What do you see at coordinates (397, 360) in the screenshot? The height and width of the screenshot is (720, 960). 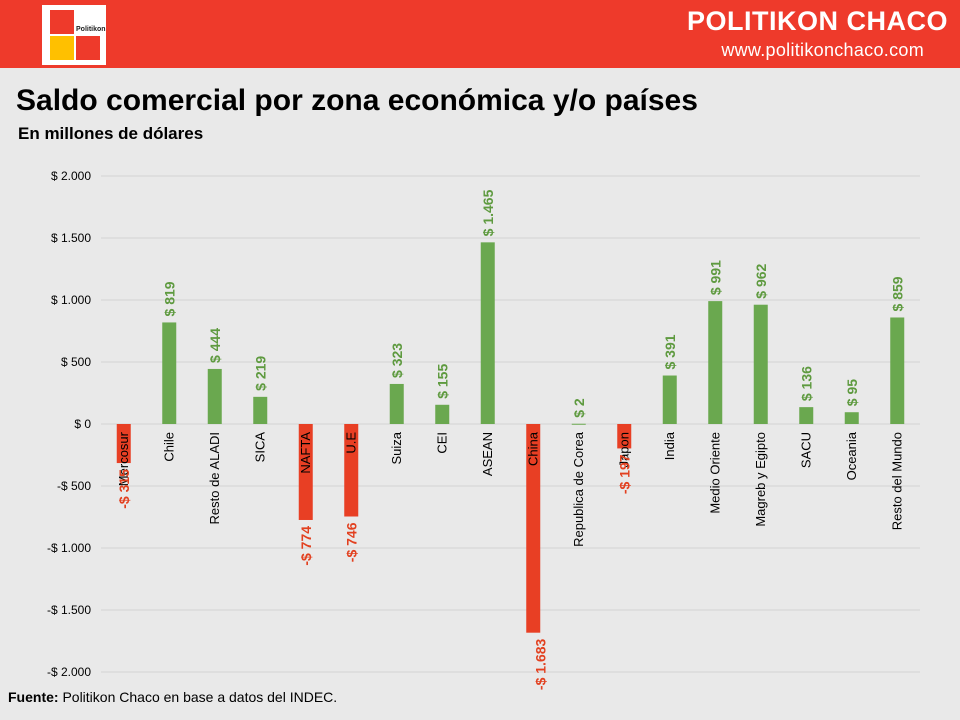 I see `value-label: $ 323` at bounding box center [397, 360].